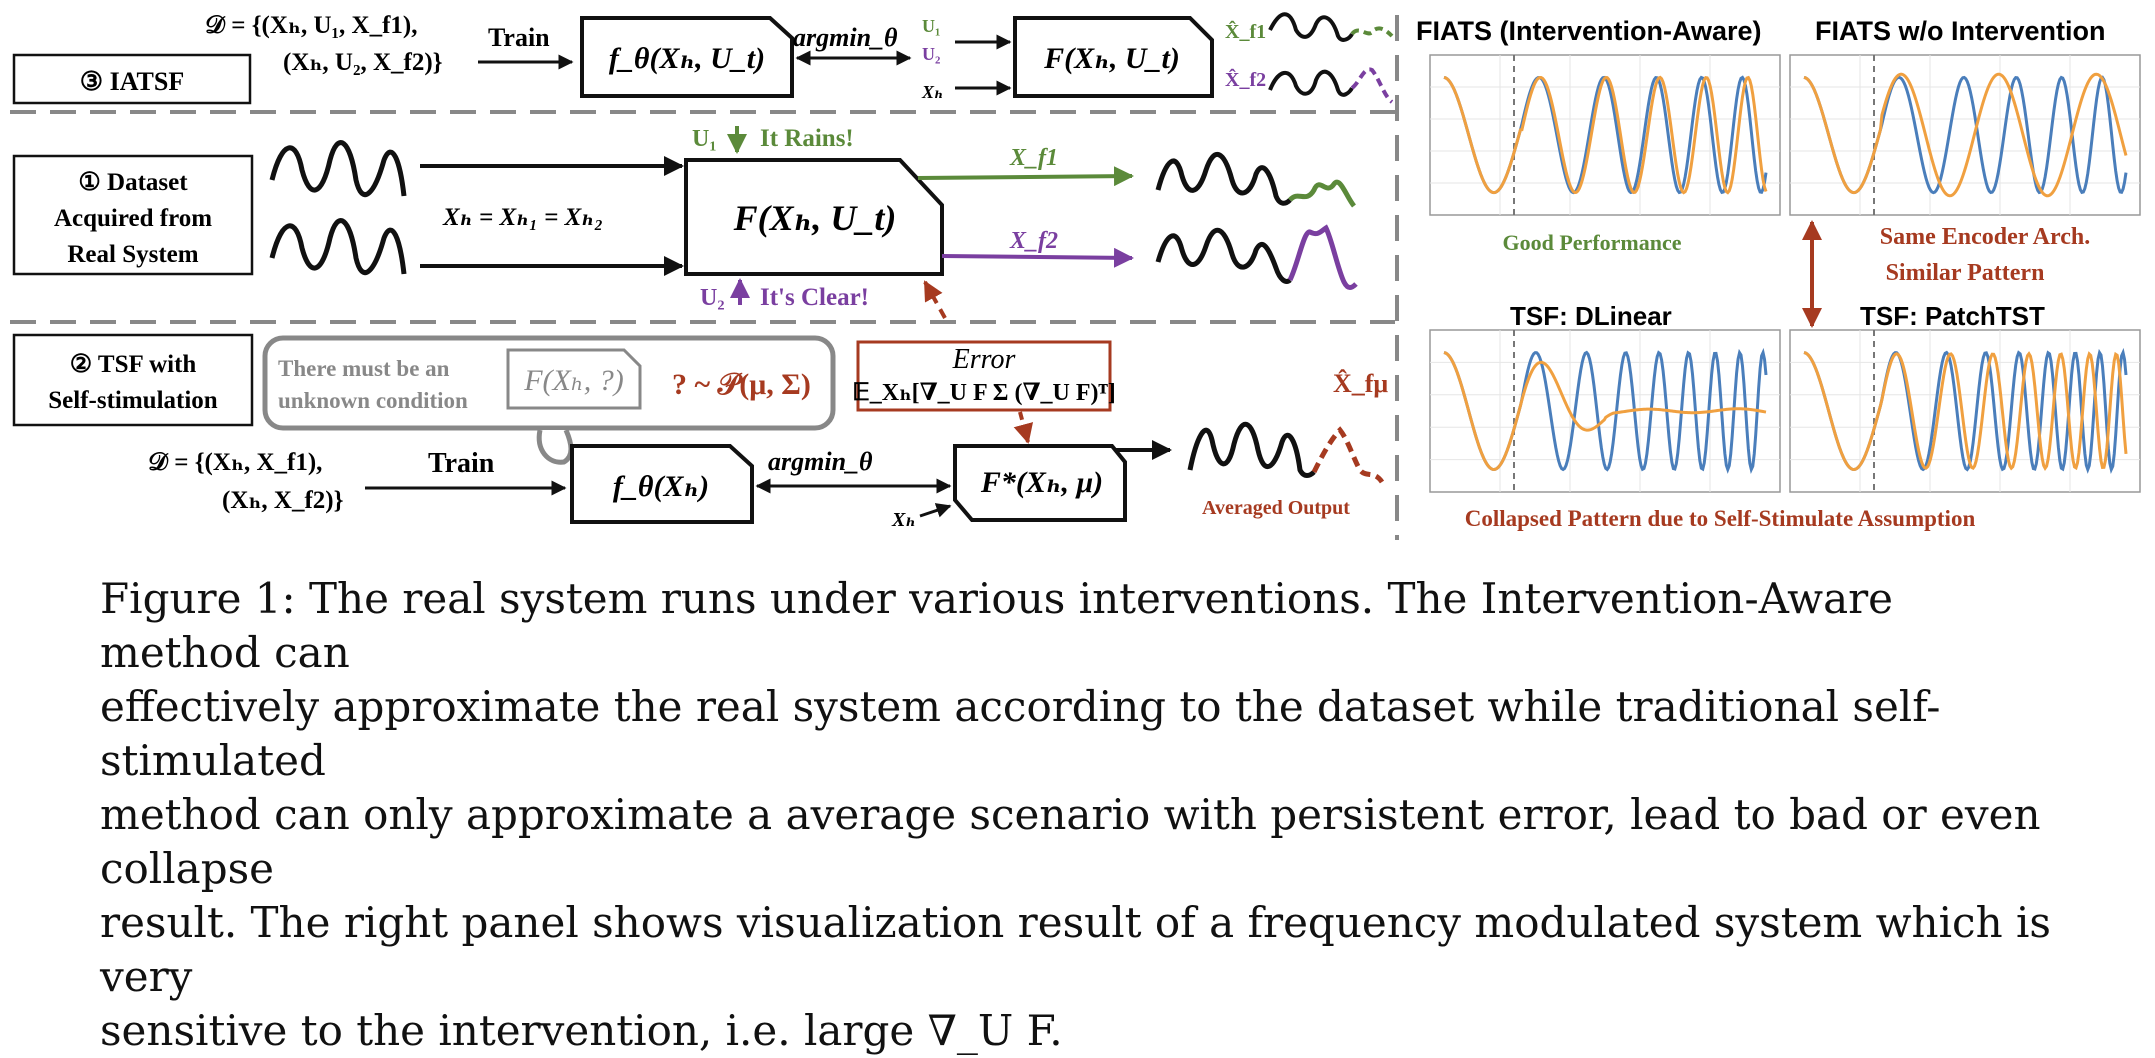 The height and width of the screenshot is (1058, 2155). Describe the element at coordinates (1033, 241) in the screenshot. I see `dataset-xf2: X_f2` at that location.